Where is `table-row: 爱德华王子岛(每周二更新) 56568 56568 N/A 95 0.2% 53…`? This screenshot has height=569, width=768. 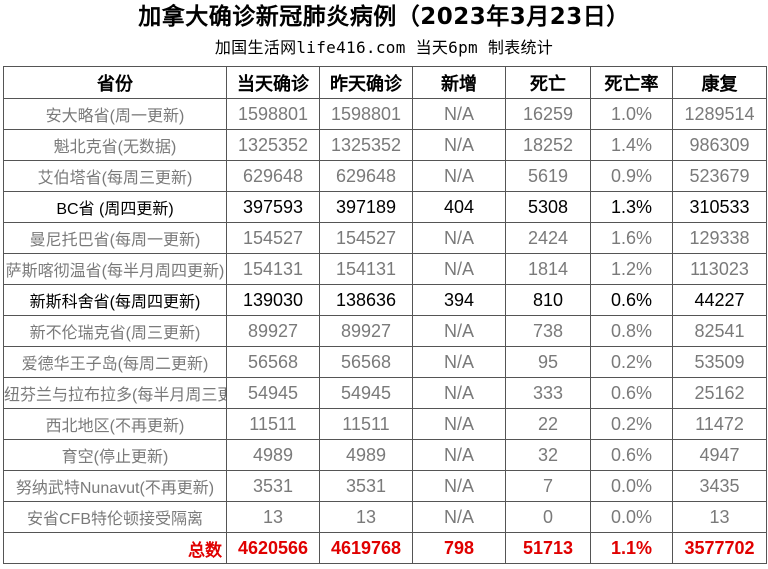 table-row: 爱德华王子岛(每周二更新) 56568 56568 N/A 95 0.2% 53… is located at coordinates (385, 362).